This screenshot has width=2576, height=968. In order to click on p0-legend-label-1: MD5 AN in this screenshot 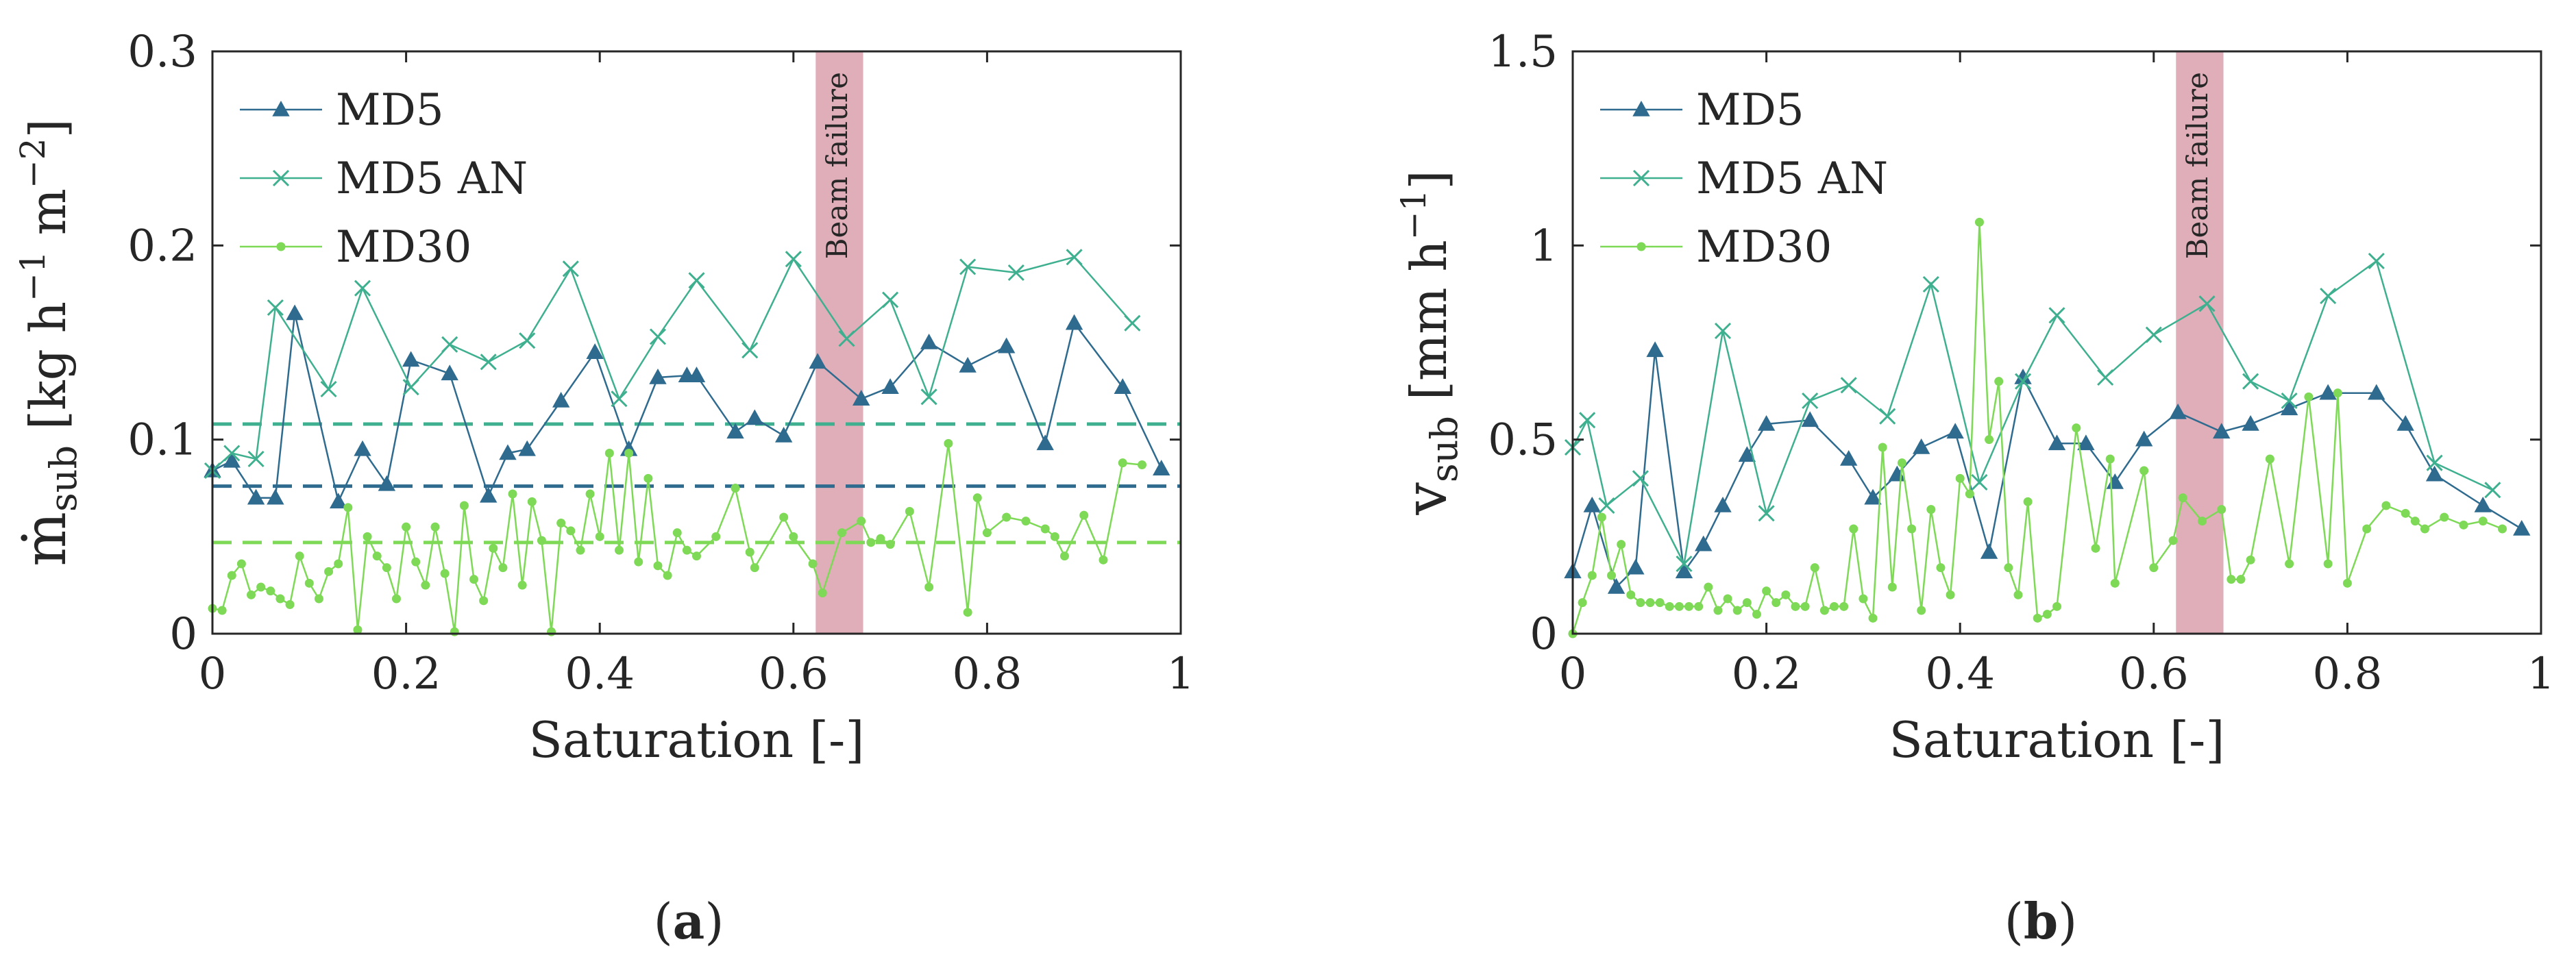, I will do `click(432, 179)`.